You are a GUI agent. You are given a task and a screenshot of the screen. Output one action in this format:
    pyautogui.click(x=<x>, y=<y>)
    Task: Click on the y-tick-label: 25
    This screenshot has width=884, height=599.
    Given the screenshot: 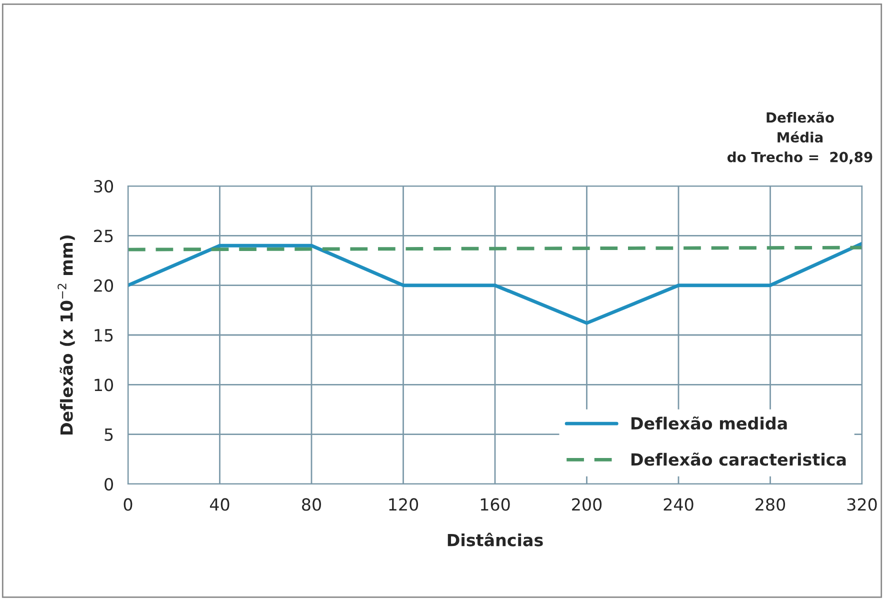 What is the action you would take?
    pyautogui.click(x=103, y=236)
    